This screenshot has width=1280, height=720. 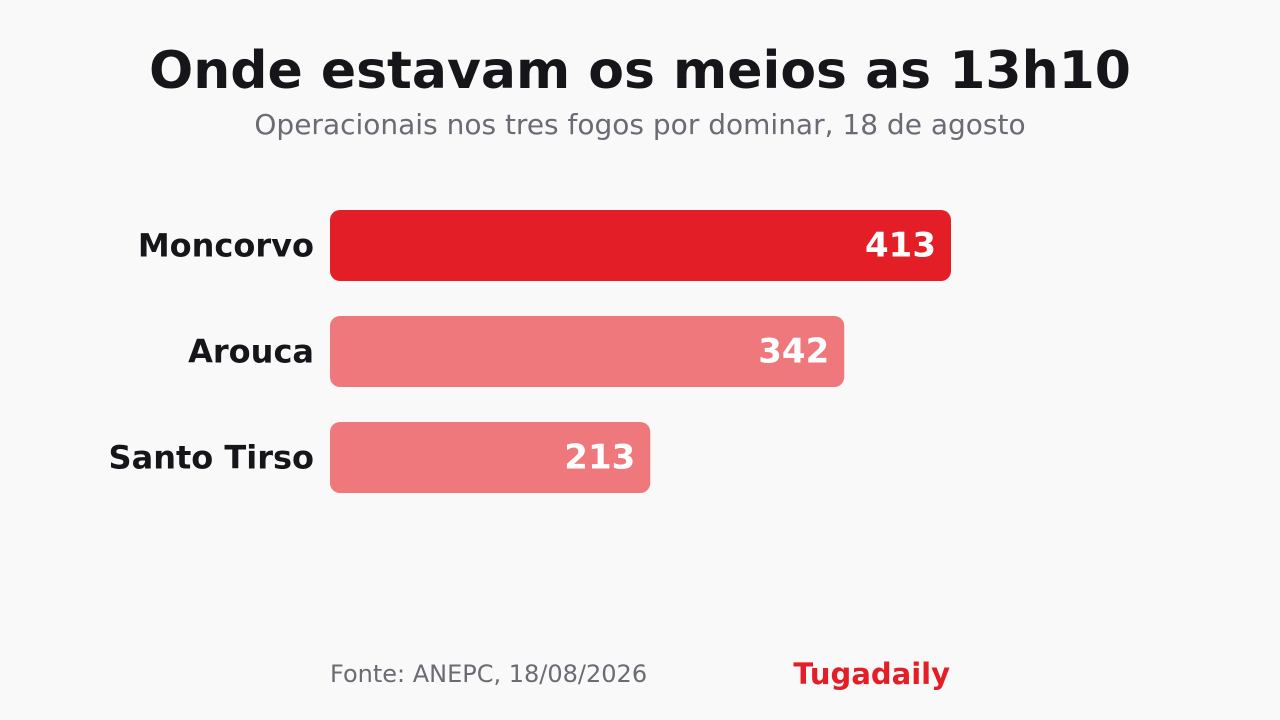 I want to click on bar-santo-tirso, so click(x=490, y=457).